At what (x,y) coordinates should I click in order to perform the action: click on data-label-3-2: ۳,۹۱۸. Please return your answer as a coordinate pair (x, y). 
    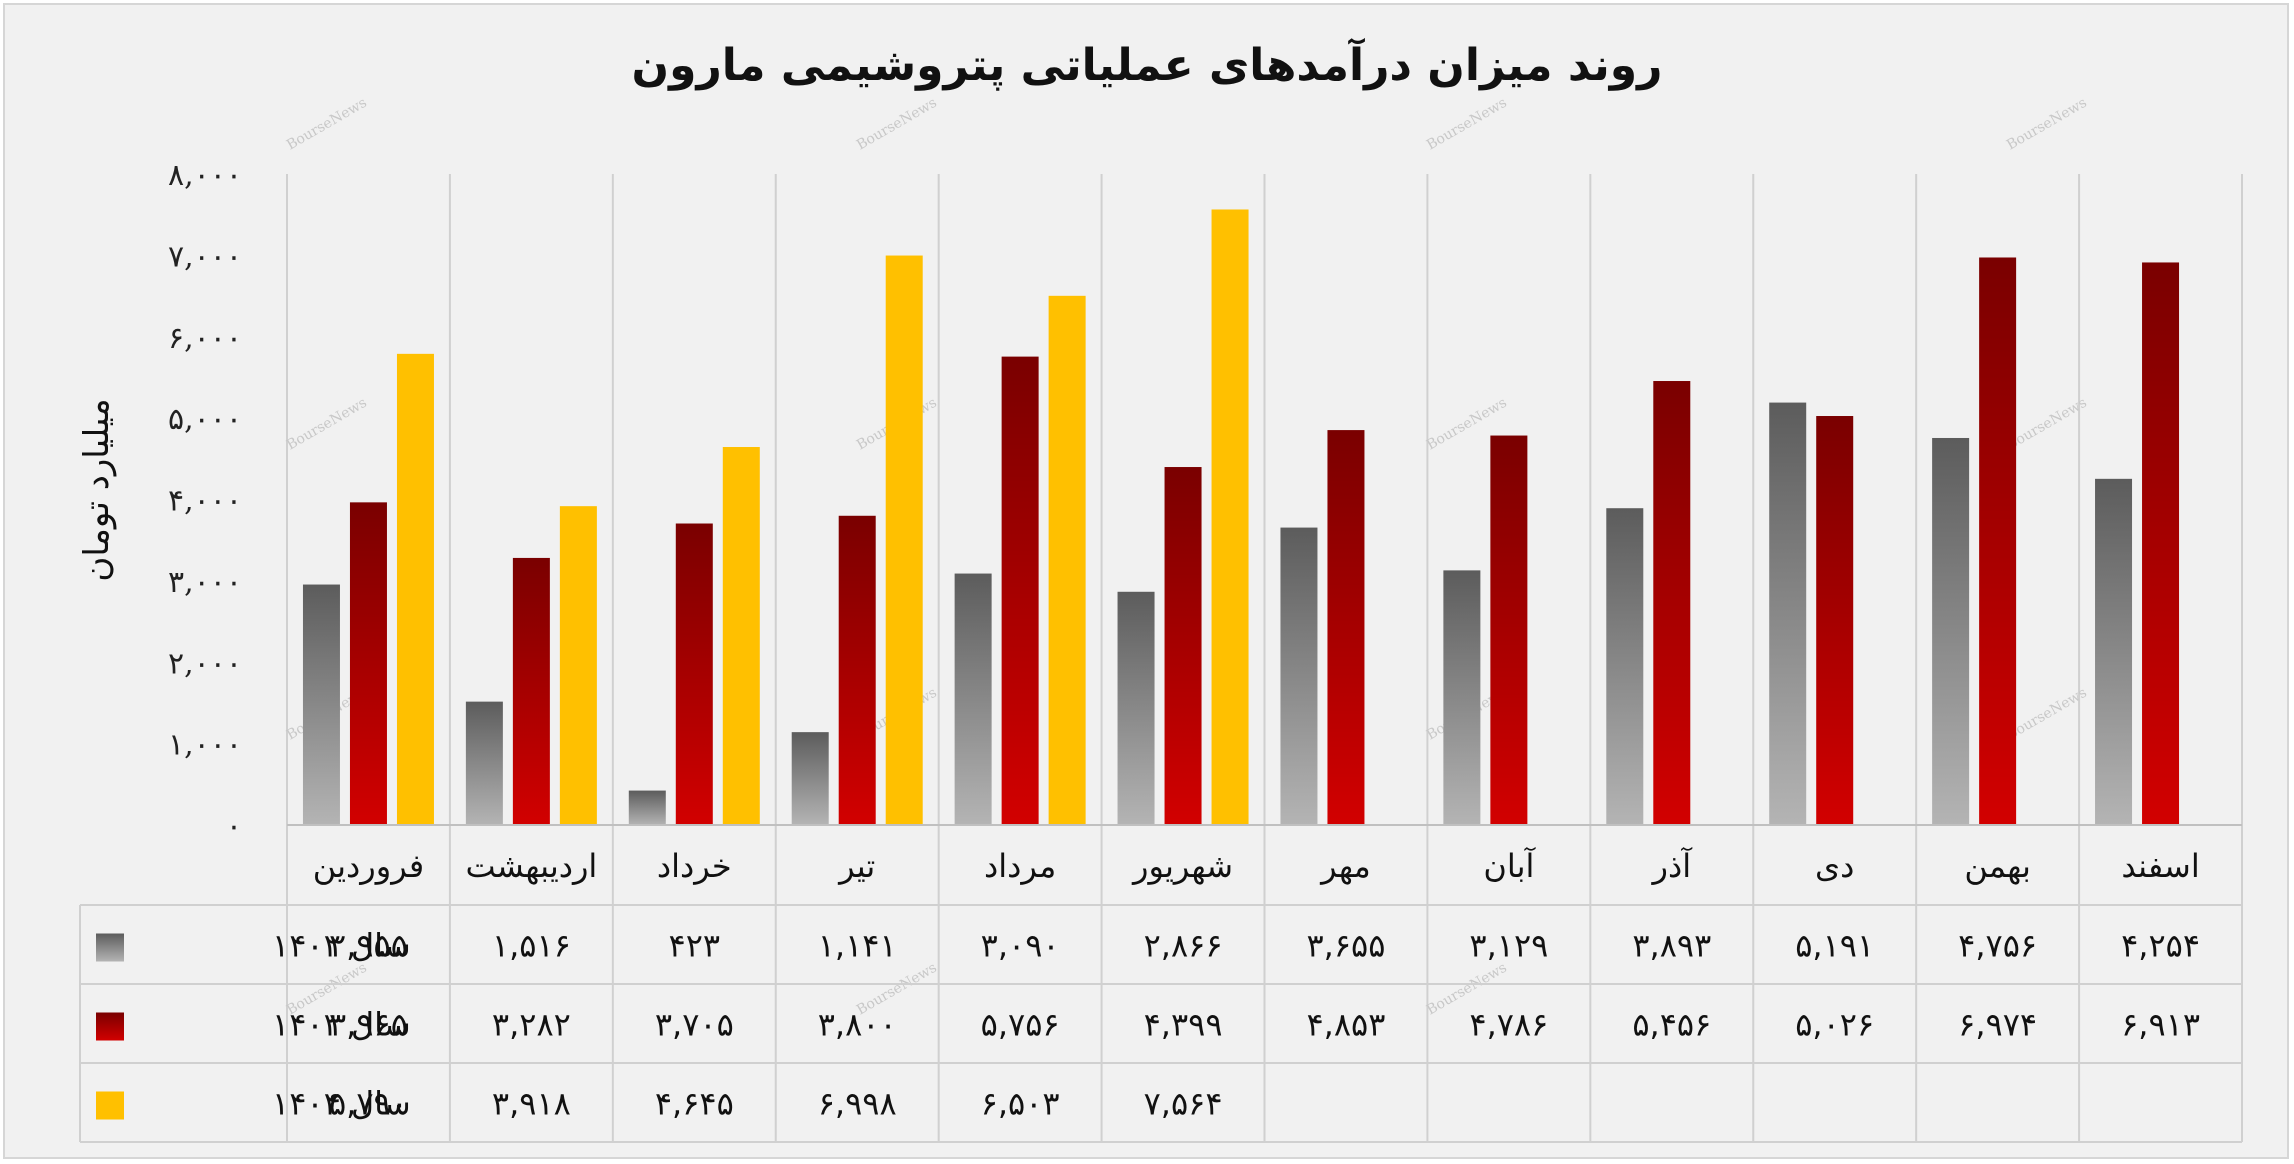
    Looking at the image, I should click on (531, 1104).